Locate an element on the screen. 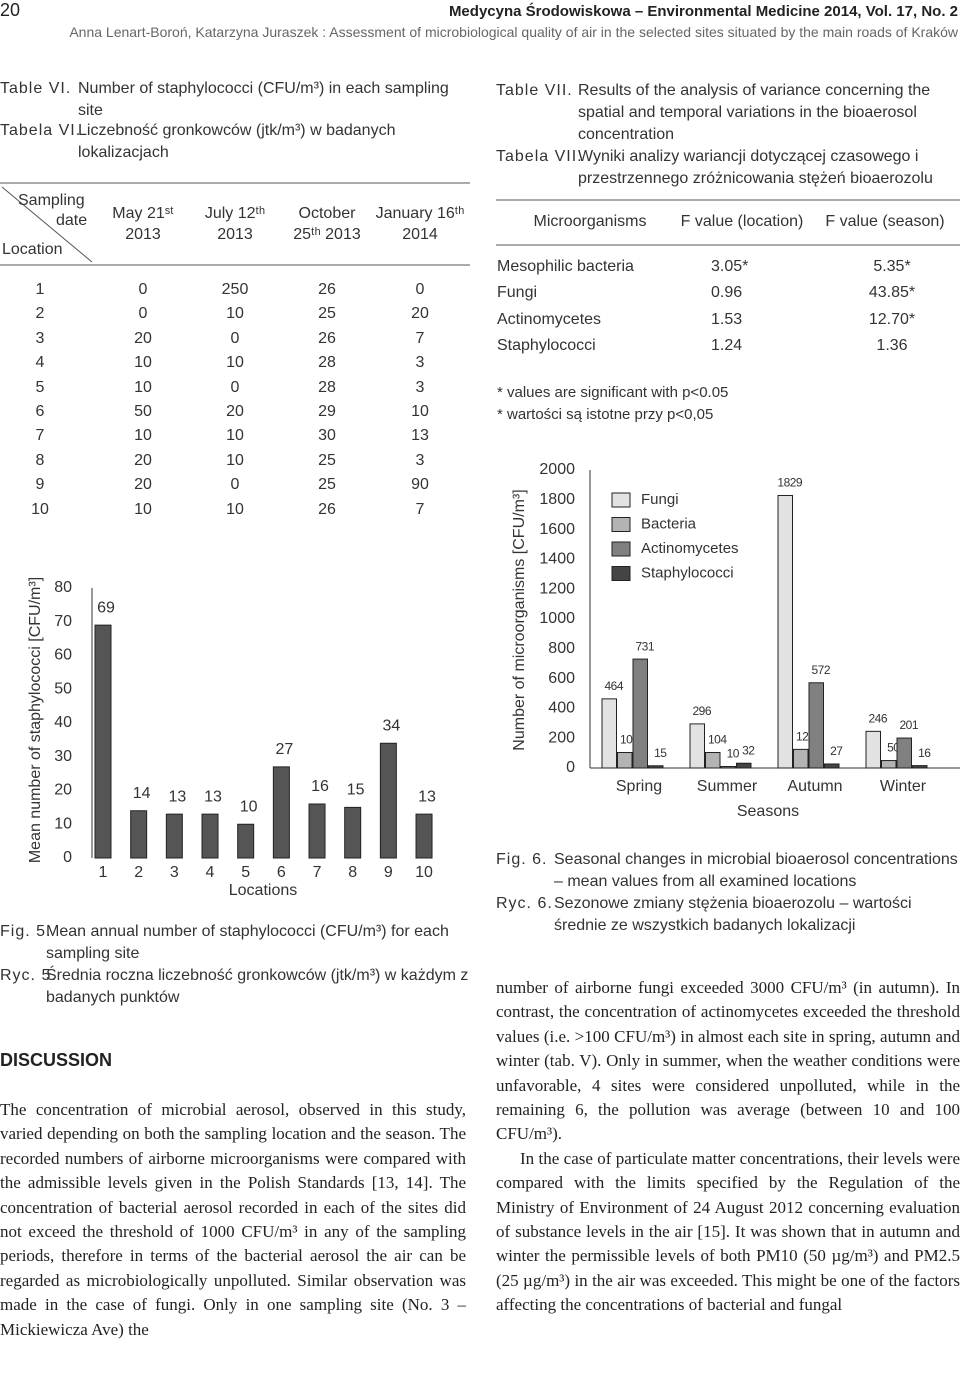 Image resolution: width=960 pixels, height=1393 pixels. value-label: 572 is located at coordinates (820, 670).